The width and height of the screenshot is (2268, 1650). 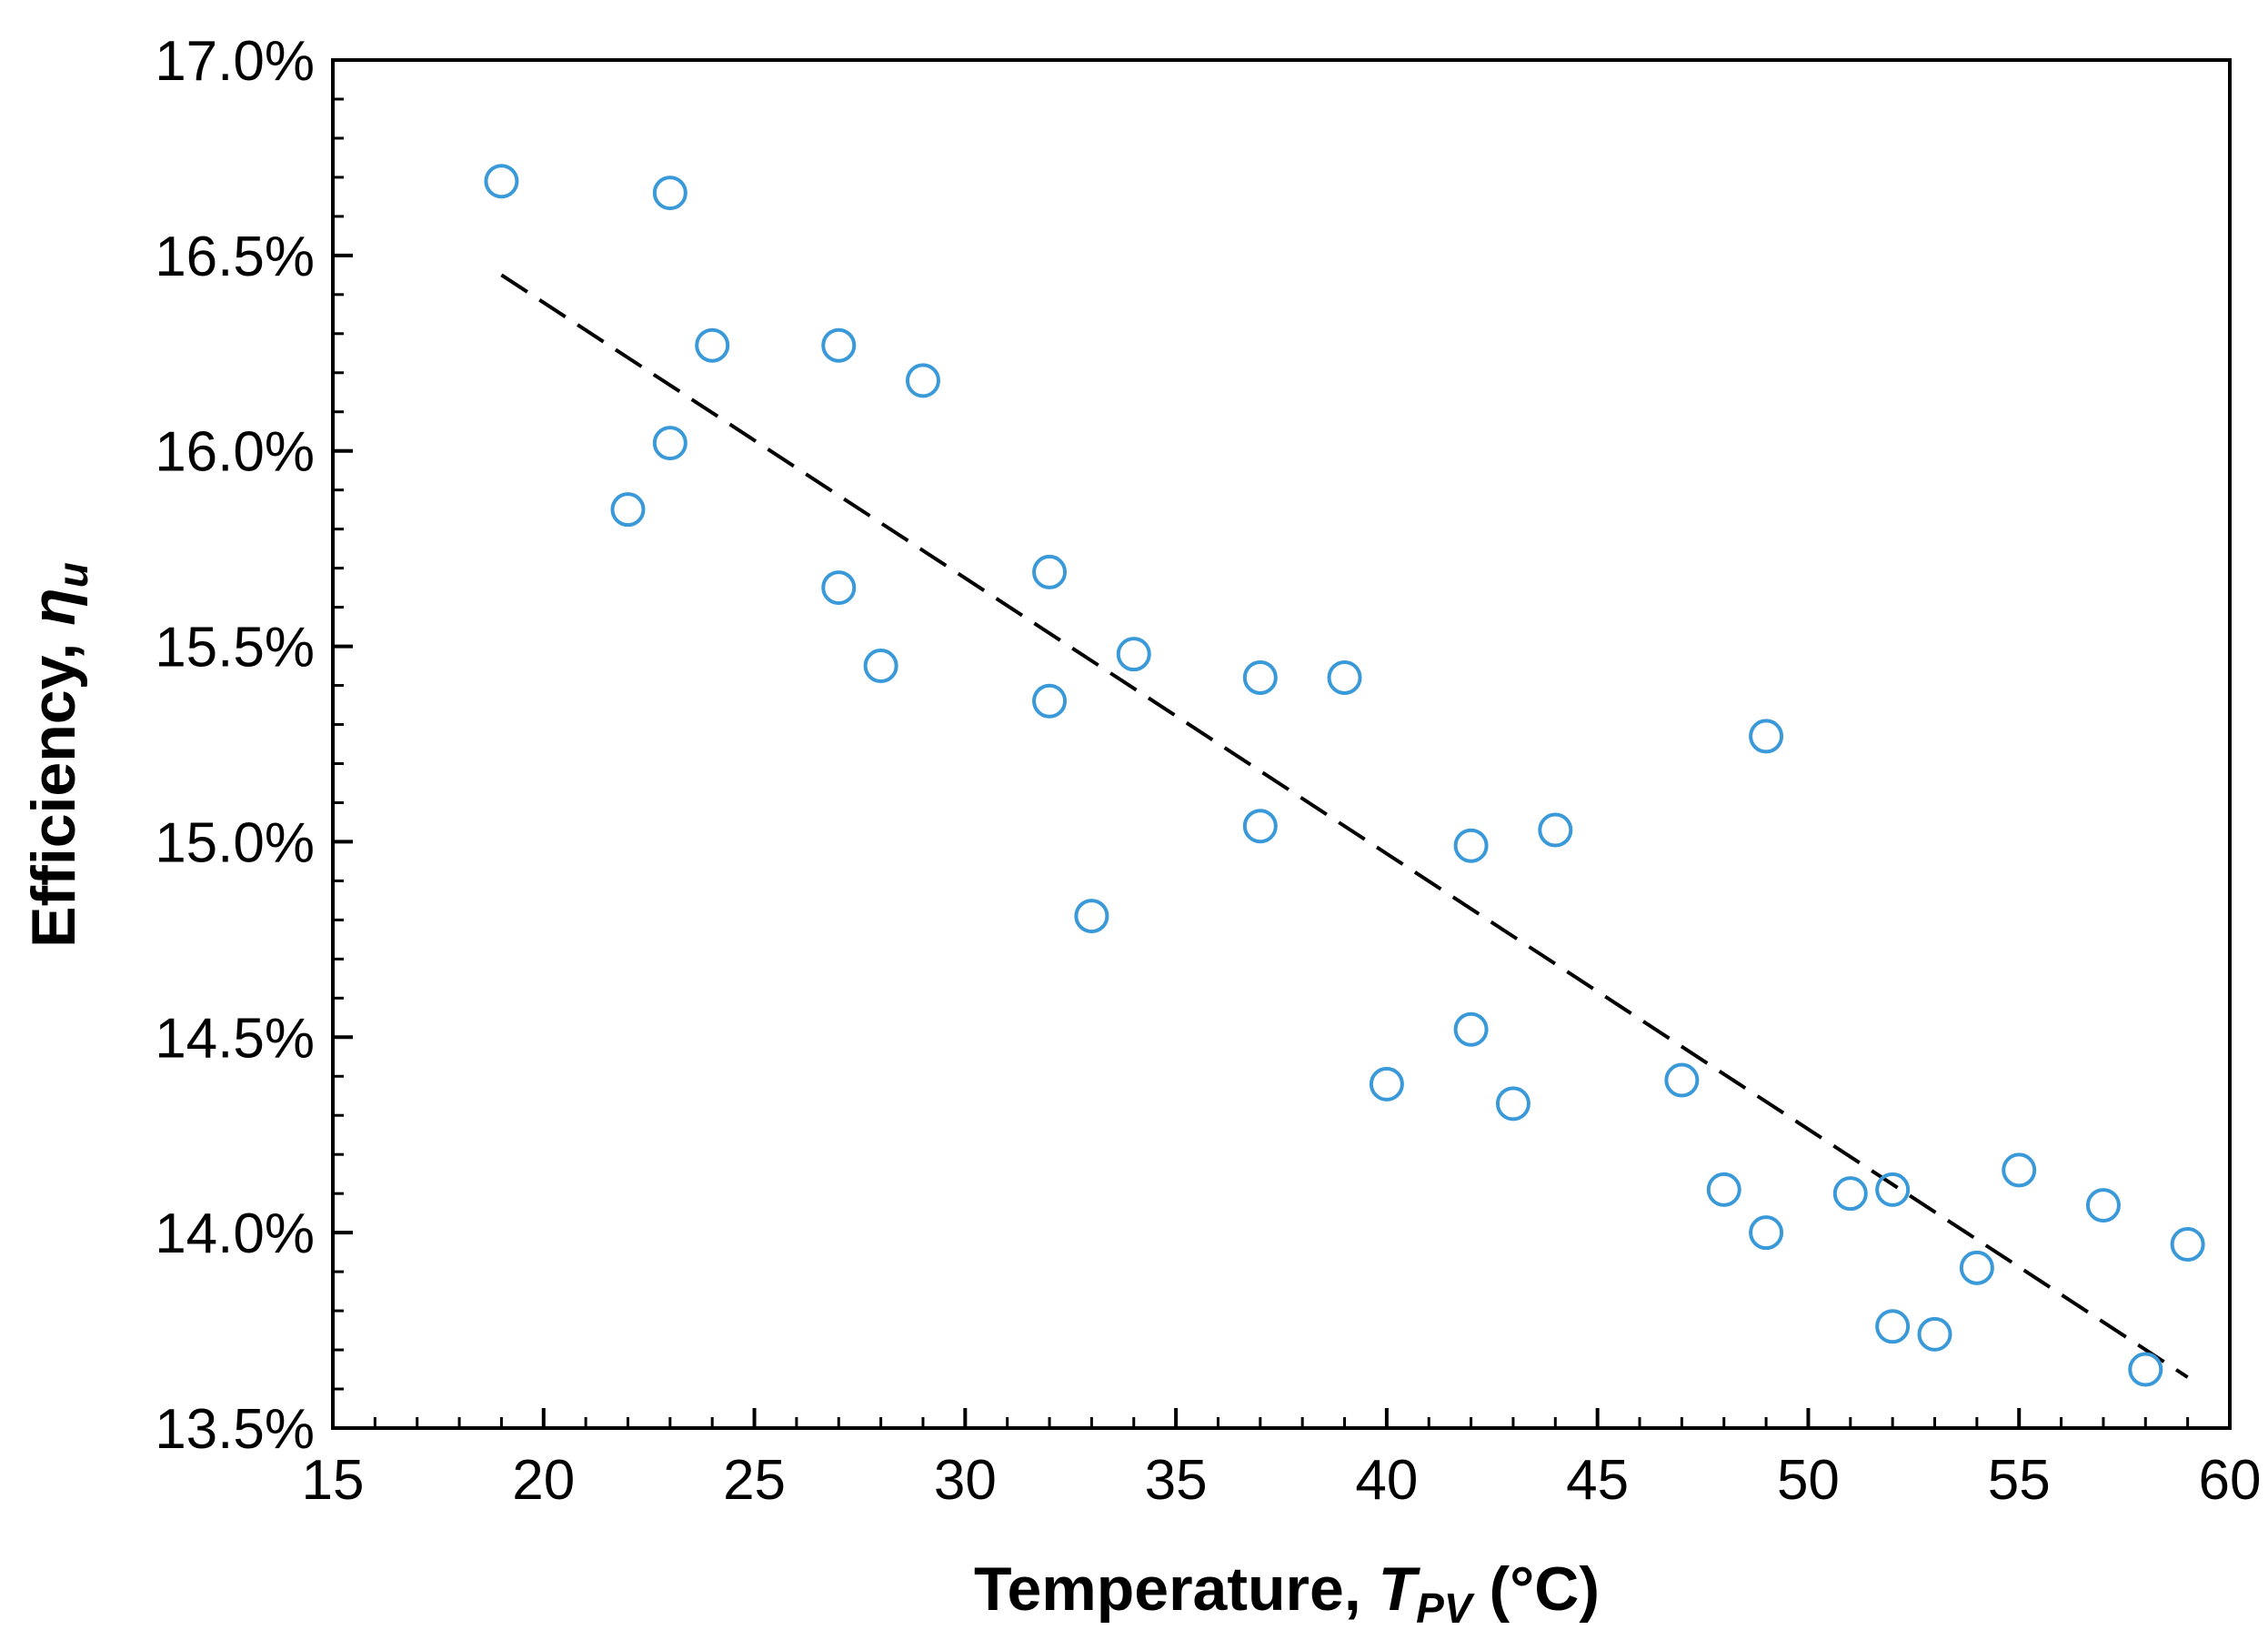 What do you see at coordinates (1176, 1480) in the screenshot?
I see `x-tick-label: 35` at bounding box center [1176, 1480].